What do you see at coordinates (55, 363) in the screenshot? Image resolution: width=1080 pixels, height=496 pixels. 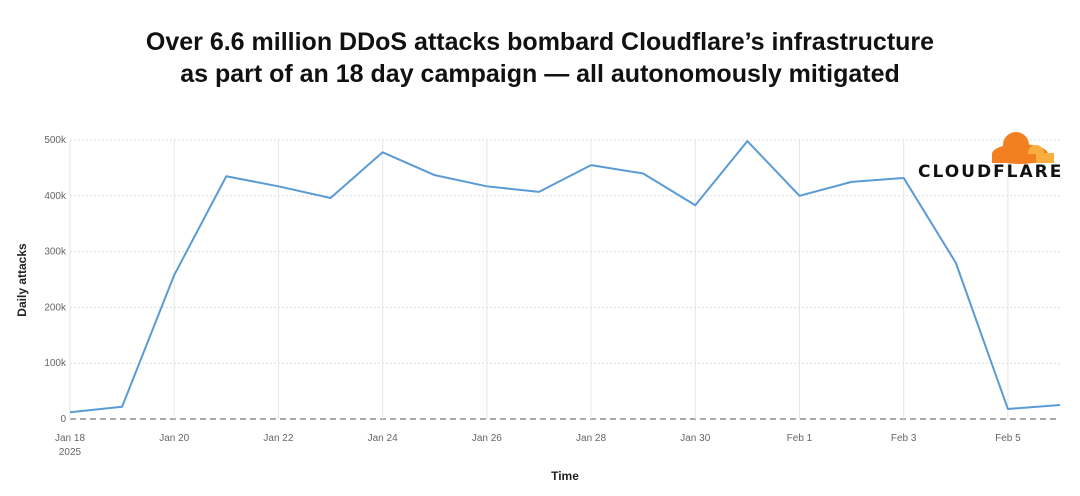 I see `y-tick-label: 100k` at bounding box center [55, 363].